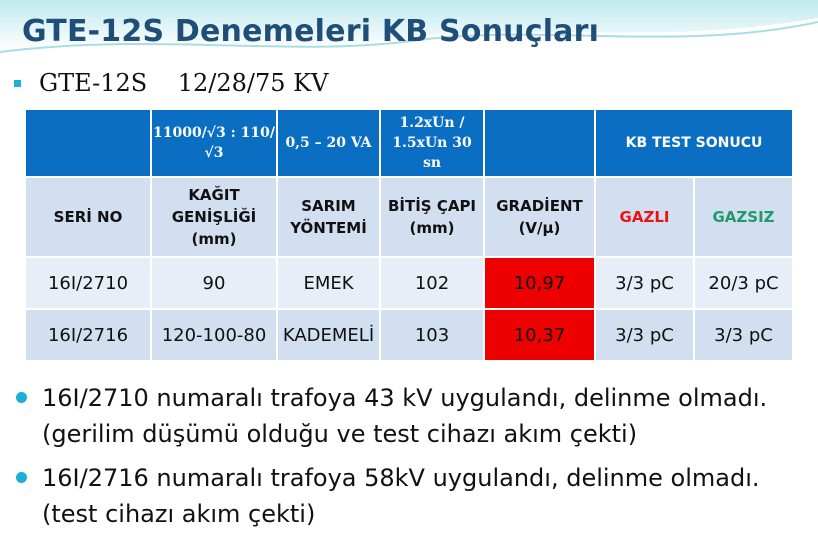  I want to click on subtitle-row: GTE-12S 12/28/75 KV, so click(171, 83).